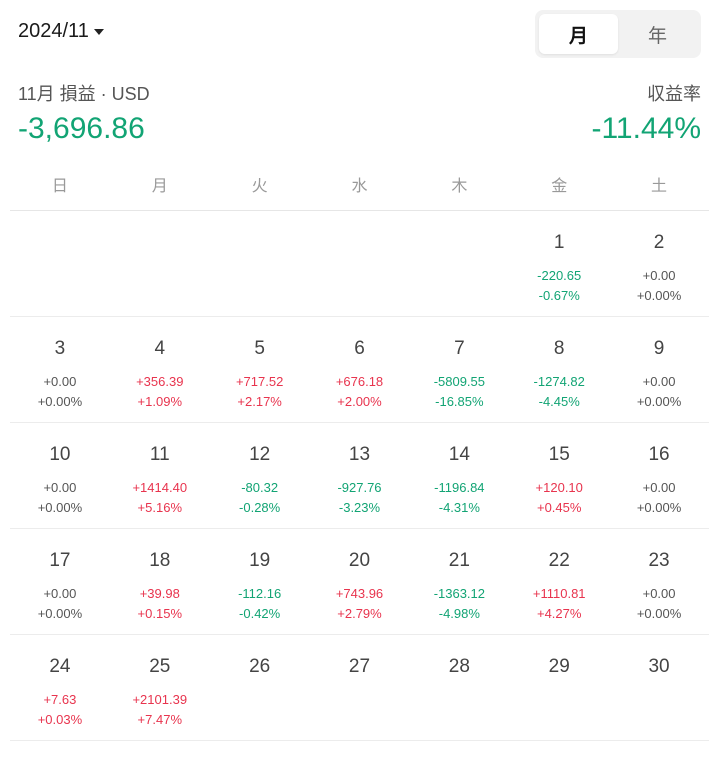 Image resolution: width=719 pixels, height=757 pixels. What do you see at coordinates (659, 475) in the screenshot?
I see `calendar-day-cell: 16 +0.00 +0.00%` at bounding box center [659, 475].